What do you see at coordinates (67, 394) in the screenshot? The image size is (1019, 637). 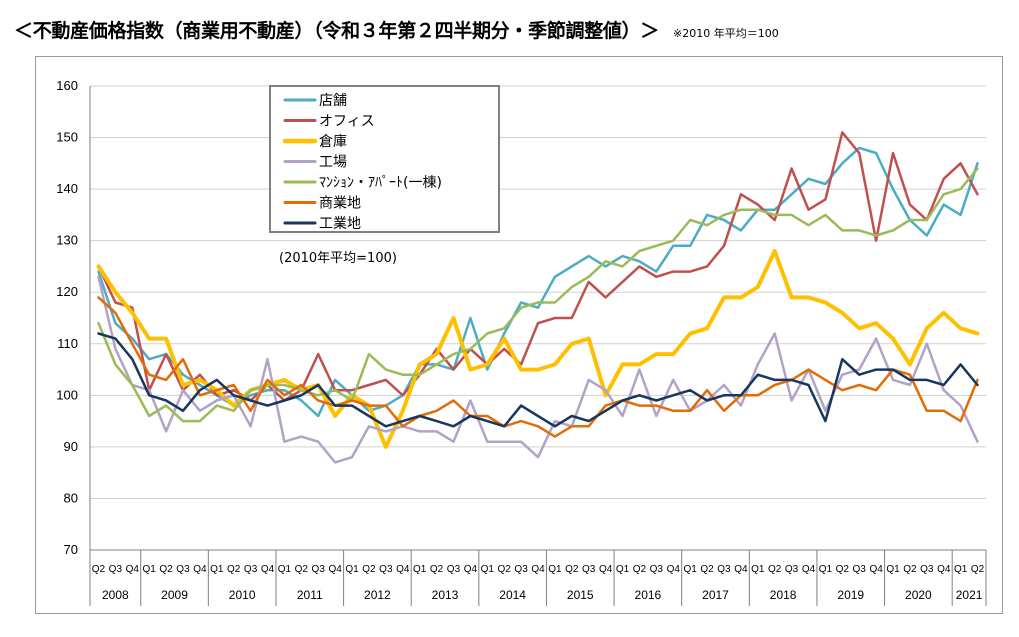 I see `y-tick-label: 100` at bounding box center [67, 394].